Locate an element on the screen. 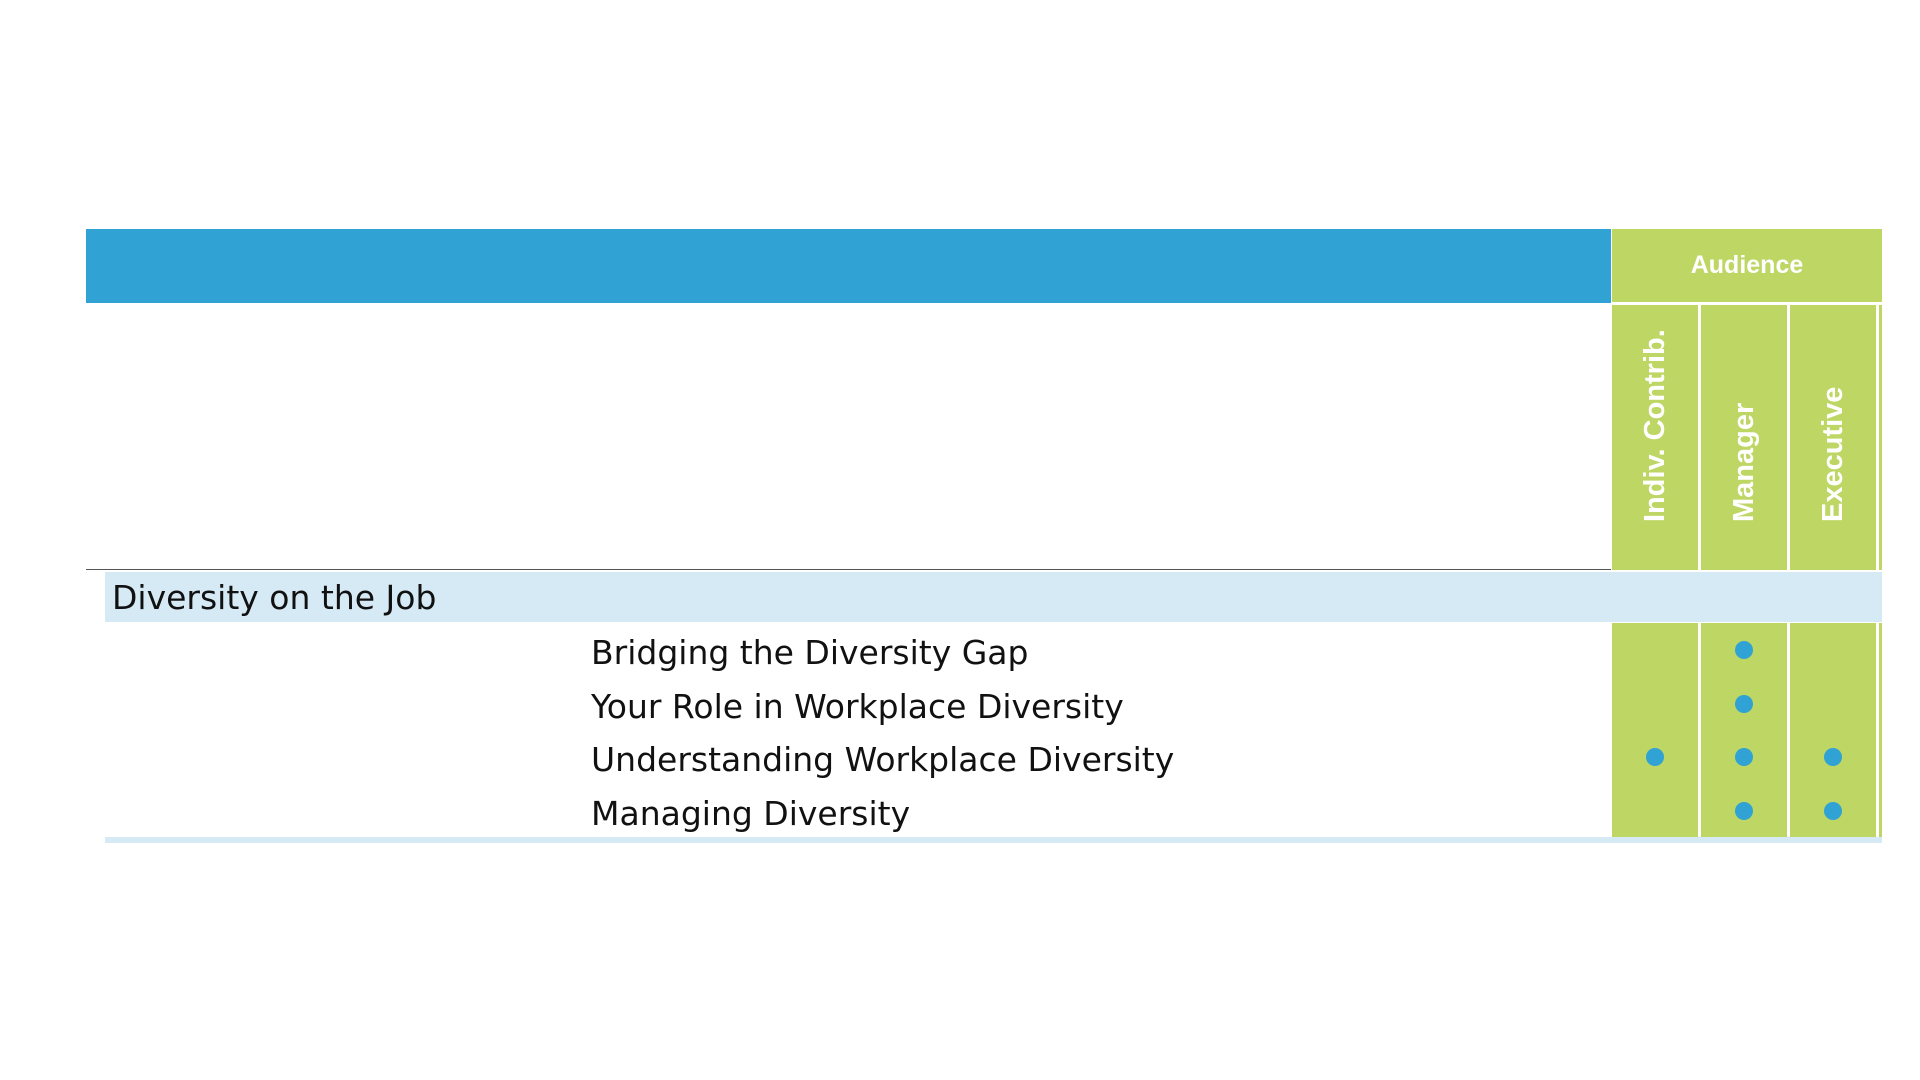 This screenshot has height=1080, width=1920. section-row is located at coordinates (993, 597).